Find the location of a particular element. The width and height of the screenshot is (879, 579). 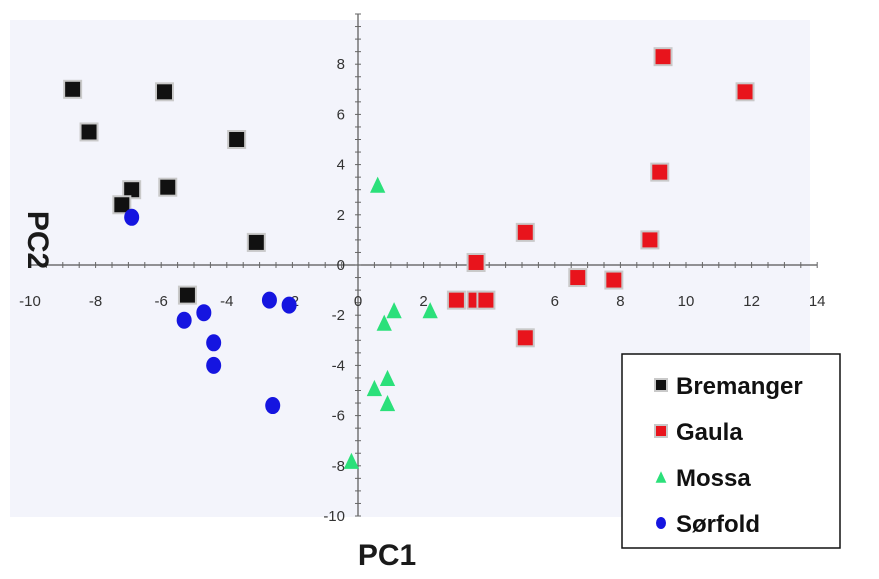

legend-label-mossa: Mossa is located at coordinates (713, 478).